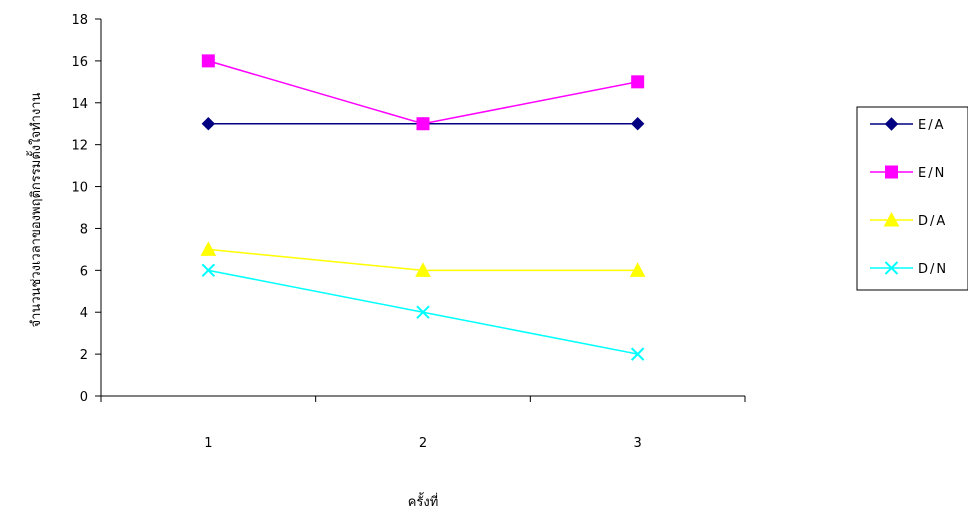 Image resolution: width=968 pixels, height=513 pixels. I want to click on x-tick-label: 1, so click(208, 443).